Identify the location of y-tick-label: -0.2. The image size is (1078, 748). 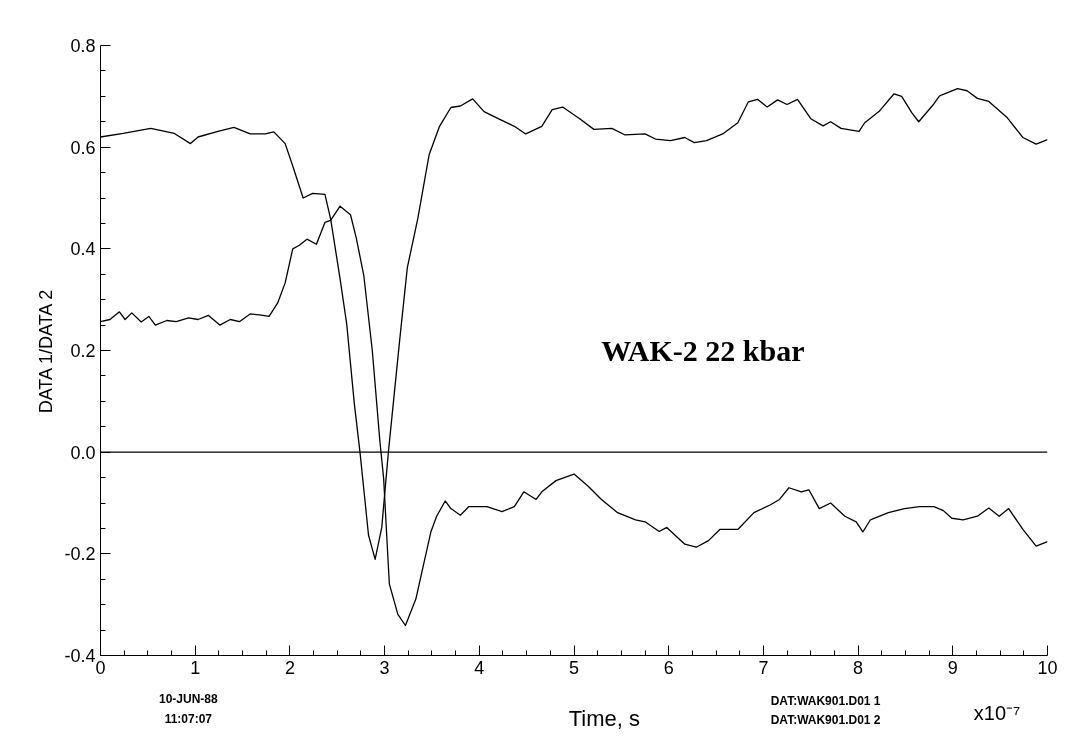
(80, 554).